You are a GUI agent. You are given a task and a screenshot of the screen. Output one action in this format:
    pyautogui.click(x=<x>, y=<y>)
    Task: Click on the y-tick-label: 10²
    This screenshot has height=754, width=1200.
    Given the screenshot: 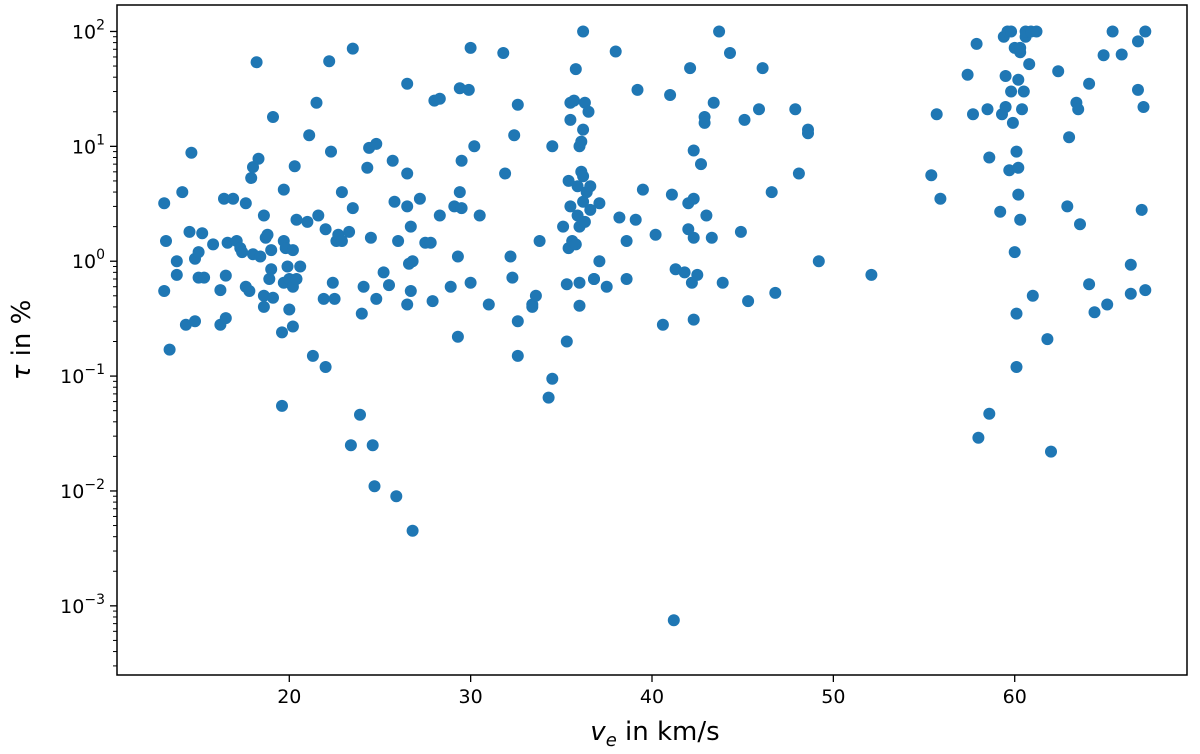 What is the action you would take?
    pyautogui.click(x=88, y=30)
    